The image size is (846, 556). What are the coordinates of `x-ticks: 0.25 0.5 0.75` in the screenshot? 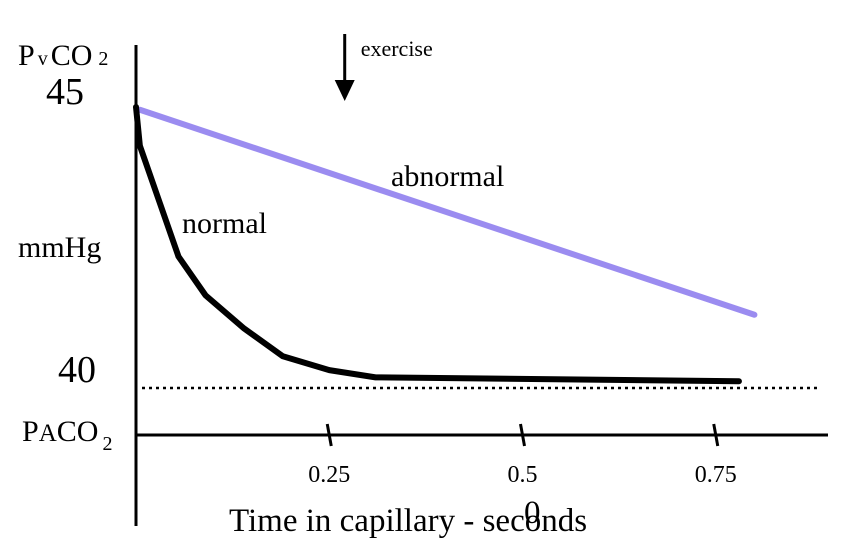 It's located at (522, 455).